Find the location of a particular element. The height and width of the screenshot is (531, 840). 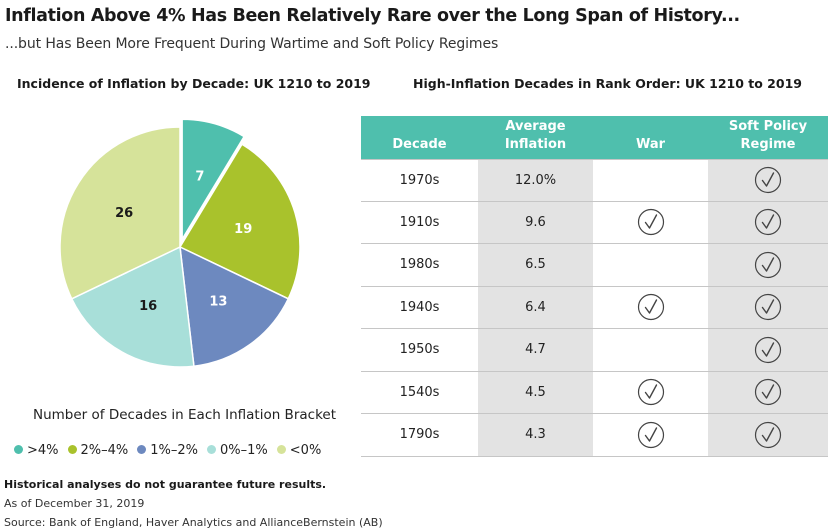

pie-slice-label: 13 is located at coordinates (218, 302).